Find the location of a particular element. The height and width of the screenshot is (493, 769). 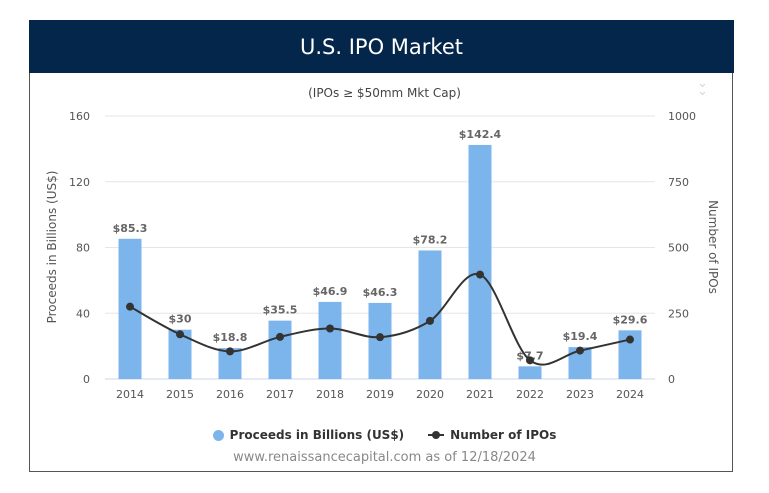

legend-item-proceeds: Proceeds in Billions (US$) is located at coordinates (308, 435).